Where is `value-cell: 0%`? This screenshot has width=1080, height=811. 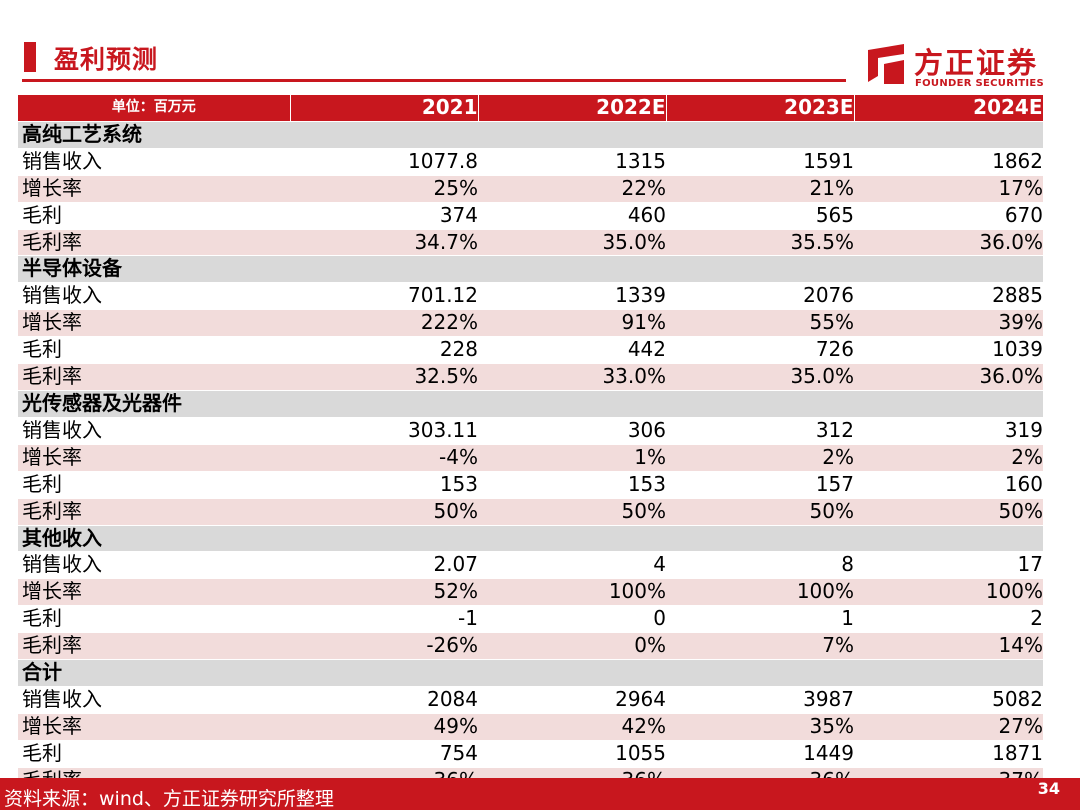
value-cell: 0% is located at coordinates (572, 646).